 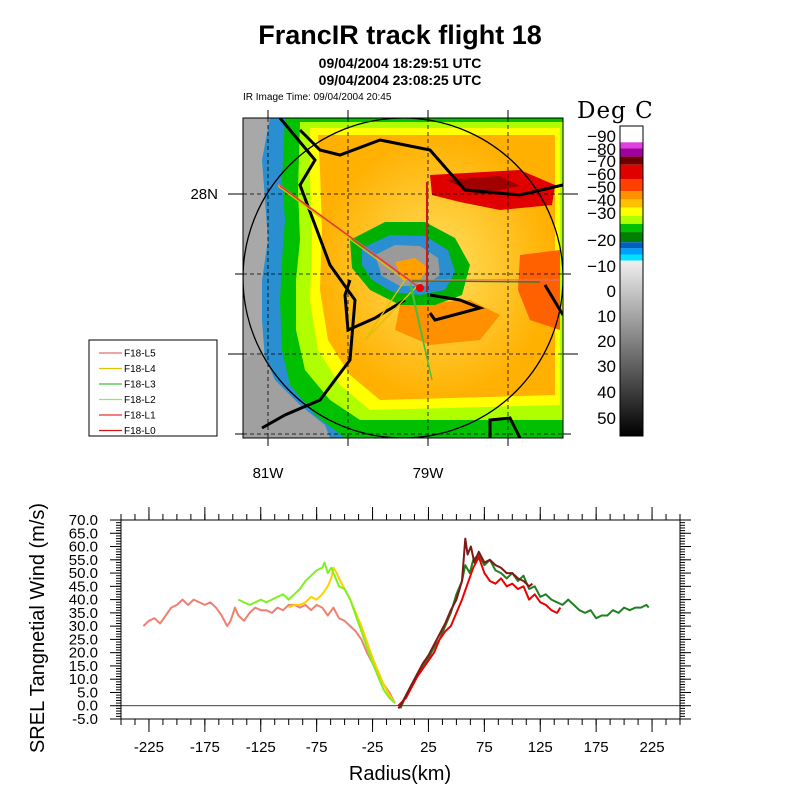 What do you see at coordinates (400, 774) in the screenshot?
I see `x-axis-label: Radius(km)` at bounding box center [400, 774].